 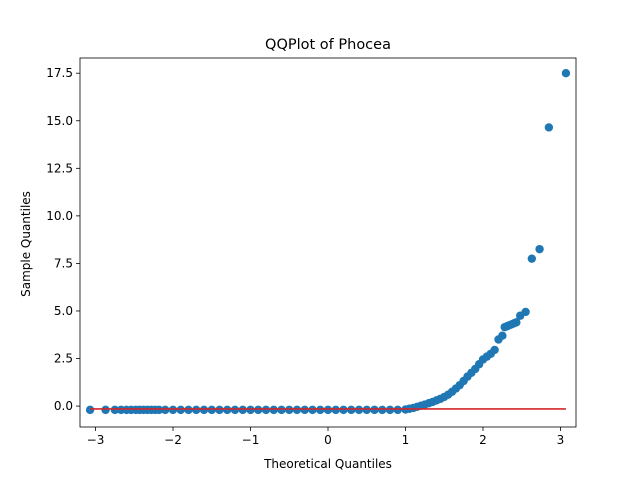 What do you see at coordinates (96, 440) in the screenshot?
I see `x-tick-label: −3` at bounding box center [96, 440].